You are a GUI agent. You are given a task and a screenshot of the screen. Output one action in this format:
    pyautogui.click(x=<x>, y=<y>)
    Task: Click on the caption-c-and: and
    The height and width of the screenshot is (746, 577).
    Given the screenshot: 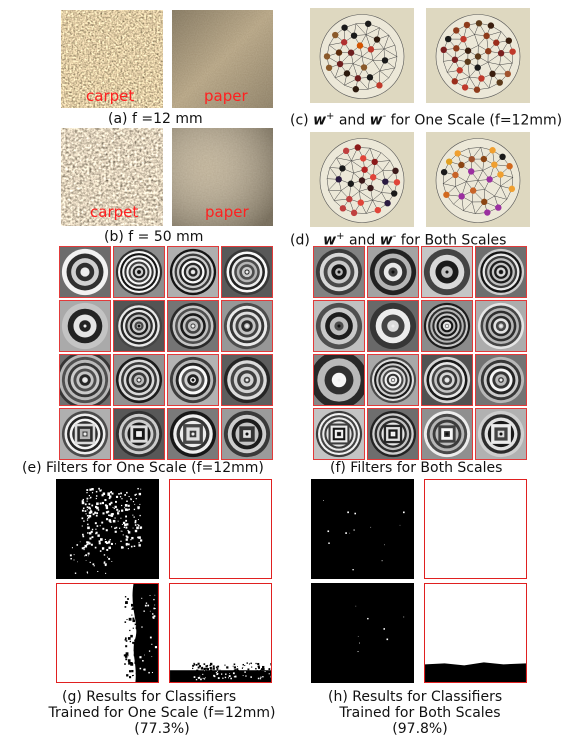 What is the action you would take?
    pyautogui.click(x=352, y=120)
    